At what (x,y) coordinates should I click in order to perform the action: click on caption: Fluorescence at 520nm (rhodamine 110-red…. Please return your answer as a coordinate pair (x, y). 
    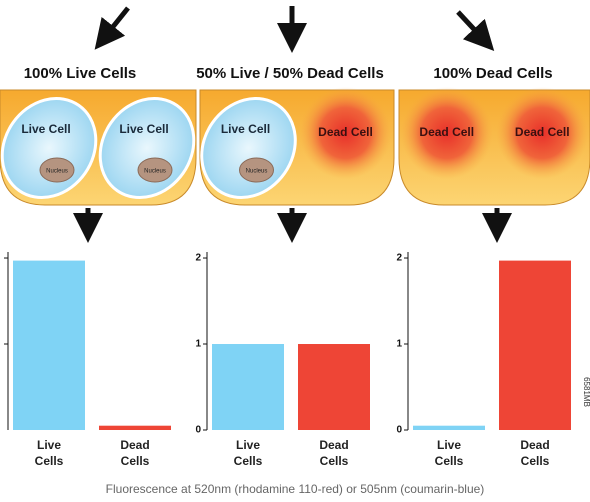
    Looking at the image, I should click on (295, 489).